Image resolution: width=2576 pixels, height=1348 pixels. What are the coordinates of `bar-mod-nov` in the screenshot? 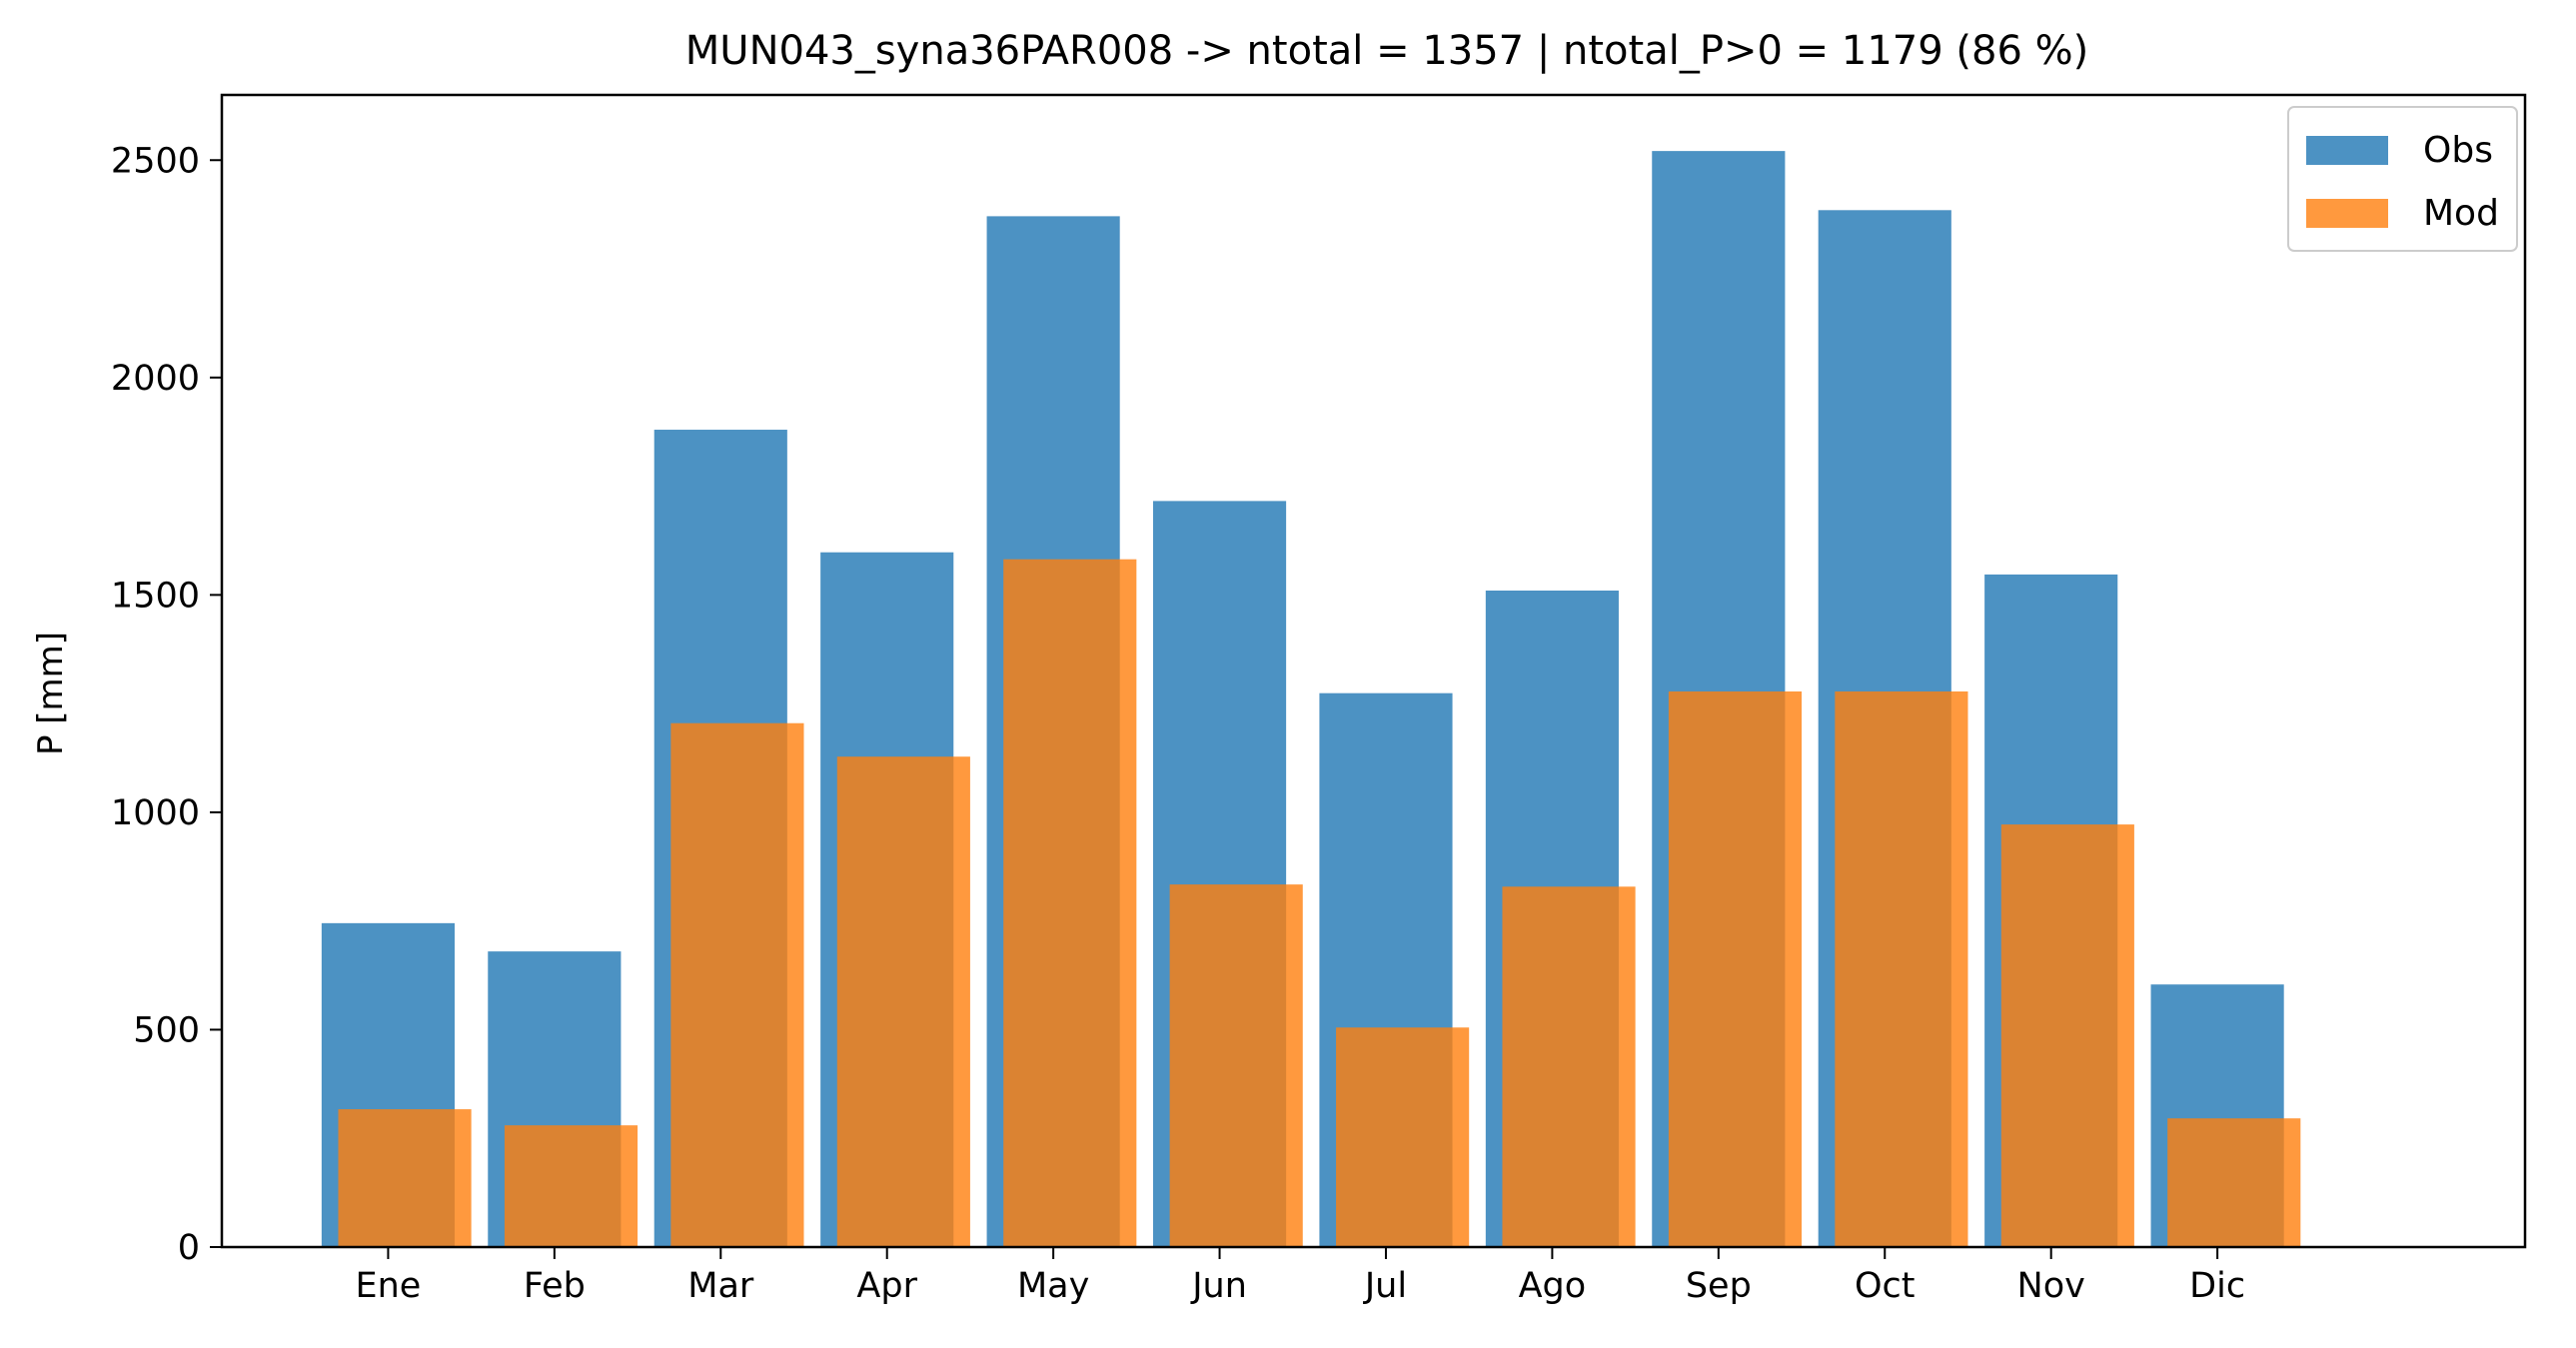 It's located at (2067, 1035).